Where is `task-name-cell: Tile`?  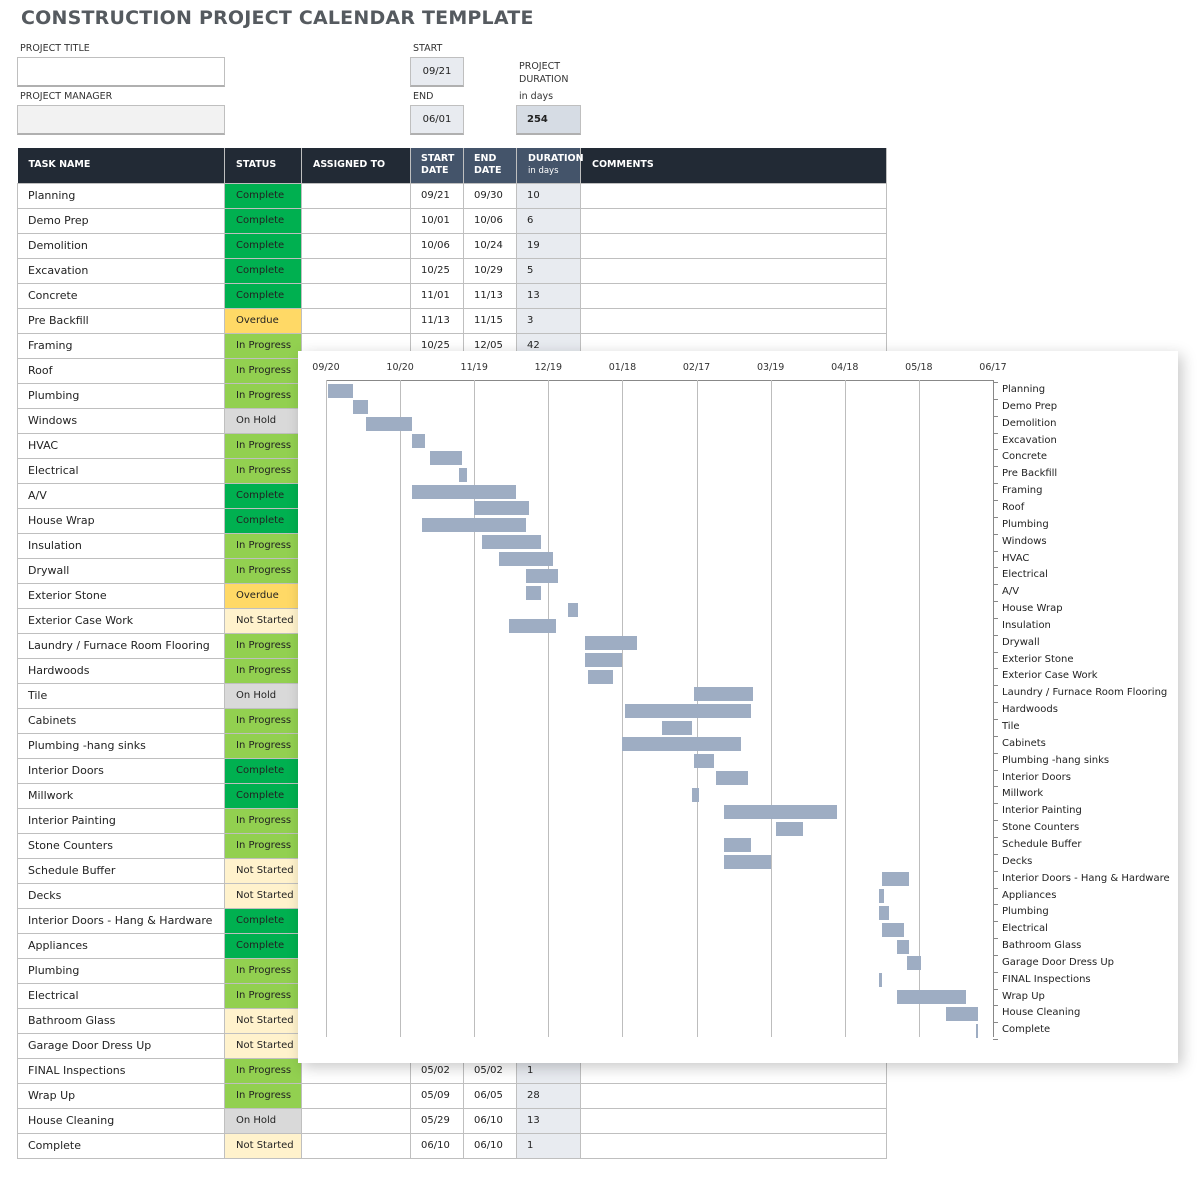 task-name-cell: Tile is located at coordinates (121, 695).